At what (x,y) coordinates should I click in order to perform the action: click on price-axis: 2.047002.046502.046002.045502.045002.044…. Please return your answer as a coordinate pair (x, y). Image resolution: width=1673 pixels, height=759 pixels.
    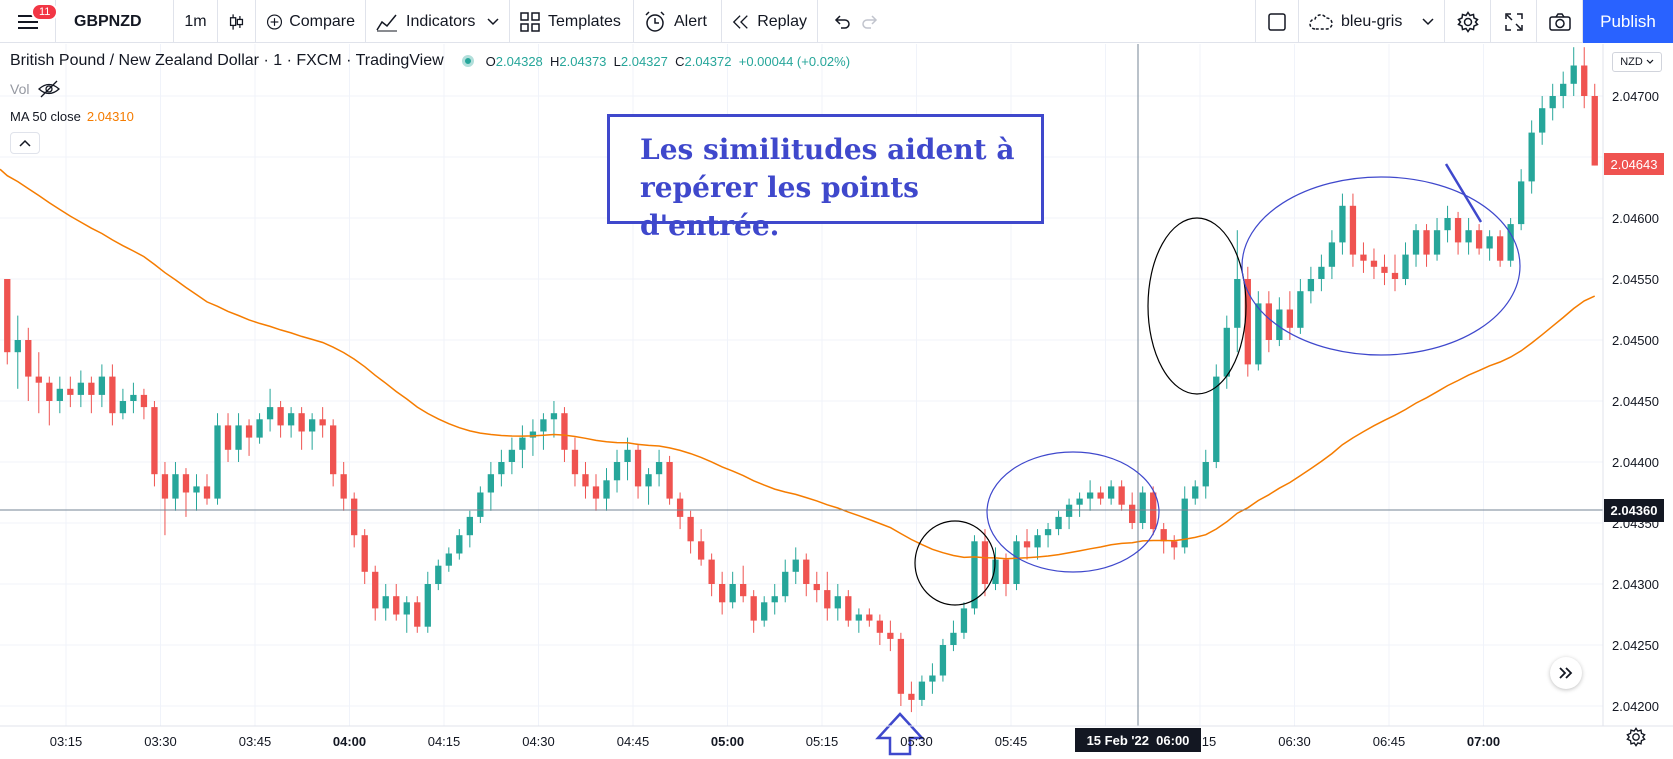
    Looking at the image, I should click on (1635, 401).